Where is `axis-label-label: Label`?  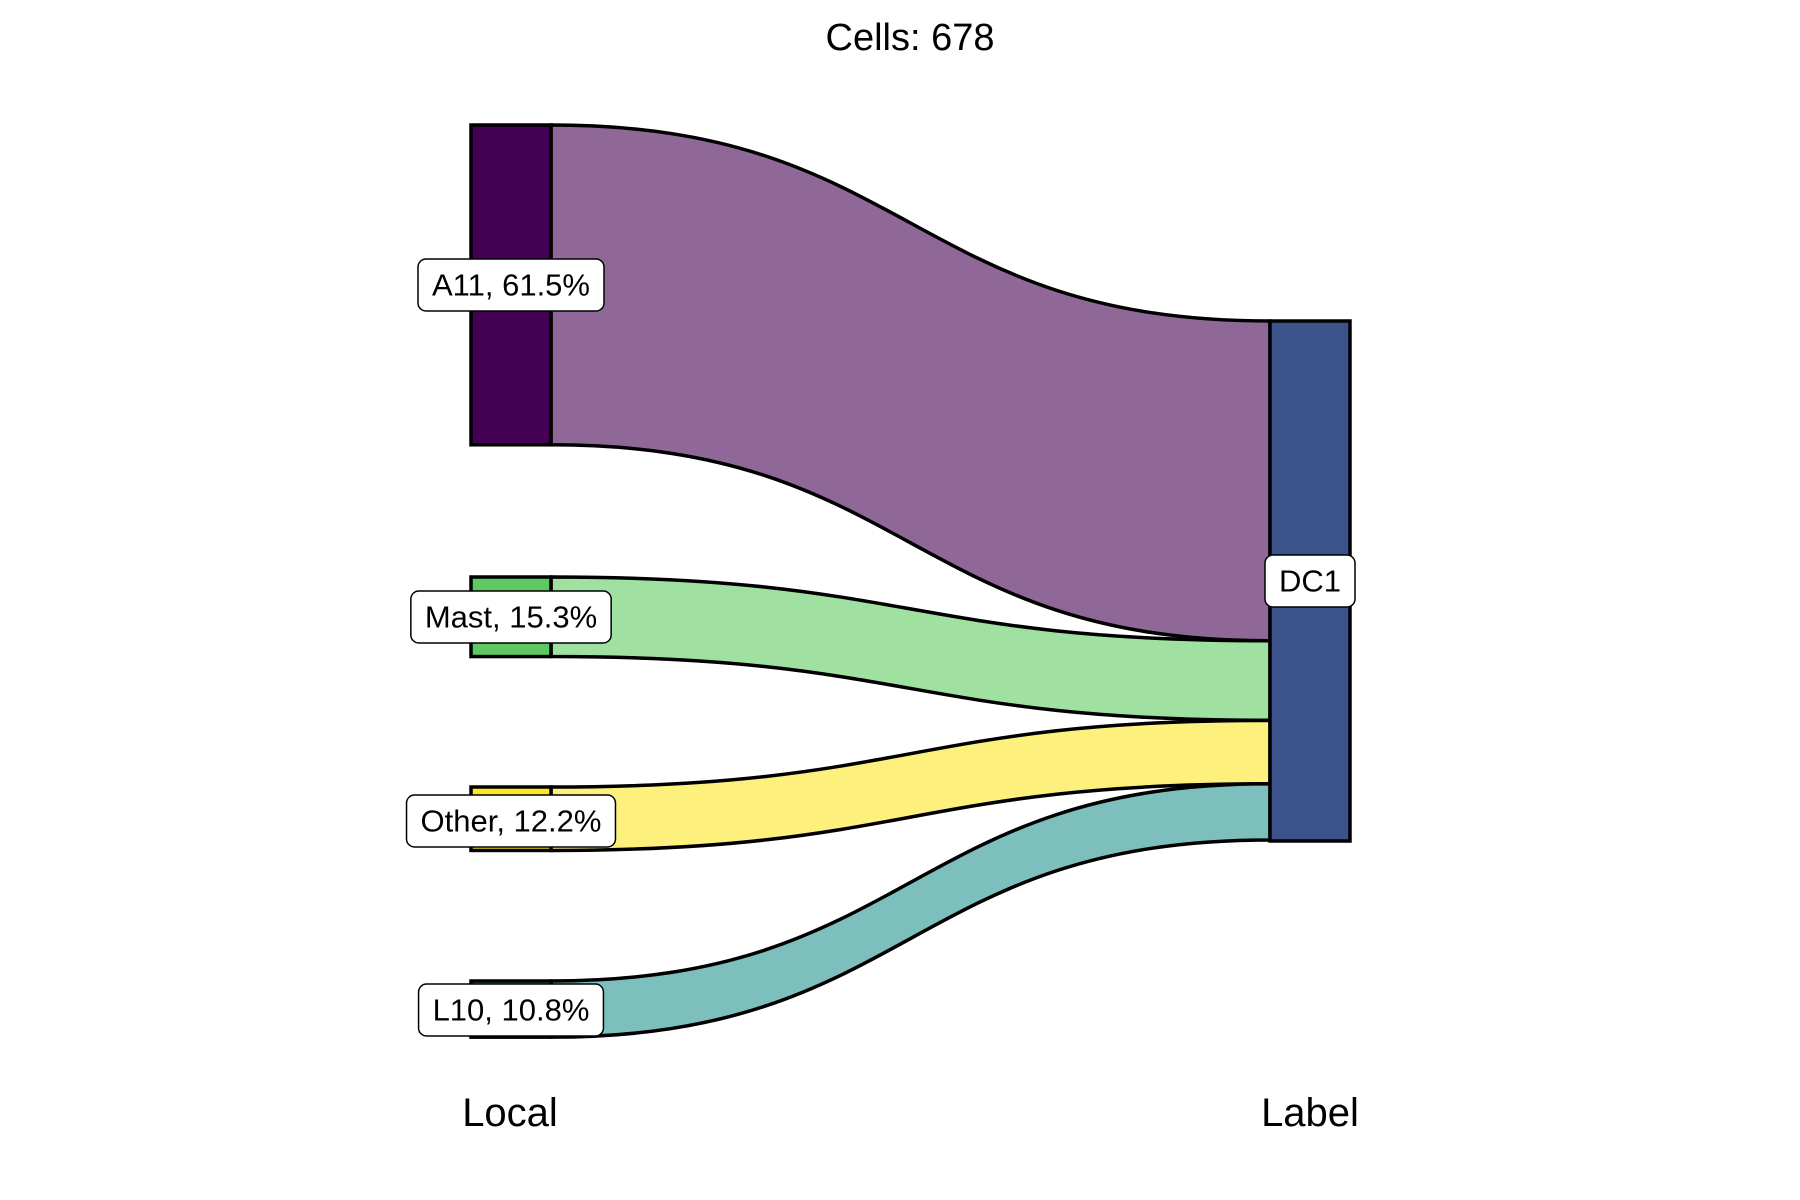 axis-label-label: Label is located at coordinates (1310, 1113).